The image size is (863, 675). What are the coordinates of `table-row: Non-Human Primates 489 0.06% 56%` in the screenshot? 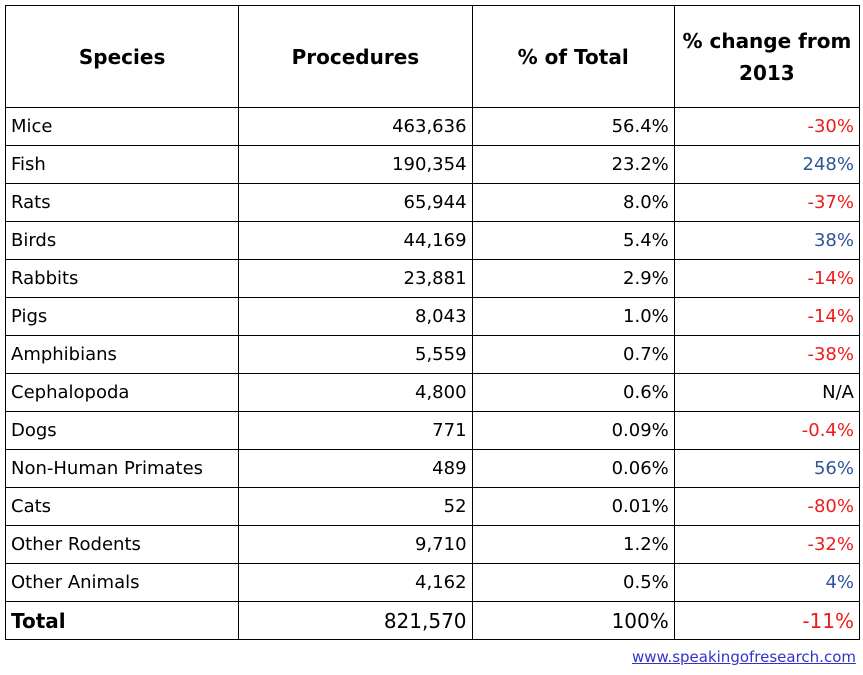 It's located at (432, 468).